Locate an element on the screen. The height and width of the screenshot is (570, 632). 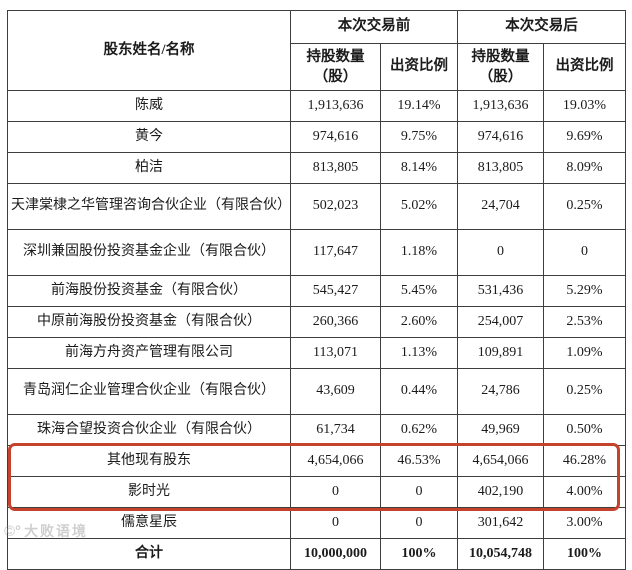
shareholder-name-cell: 影时光 is located at coordinates (149, 492).